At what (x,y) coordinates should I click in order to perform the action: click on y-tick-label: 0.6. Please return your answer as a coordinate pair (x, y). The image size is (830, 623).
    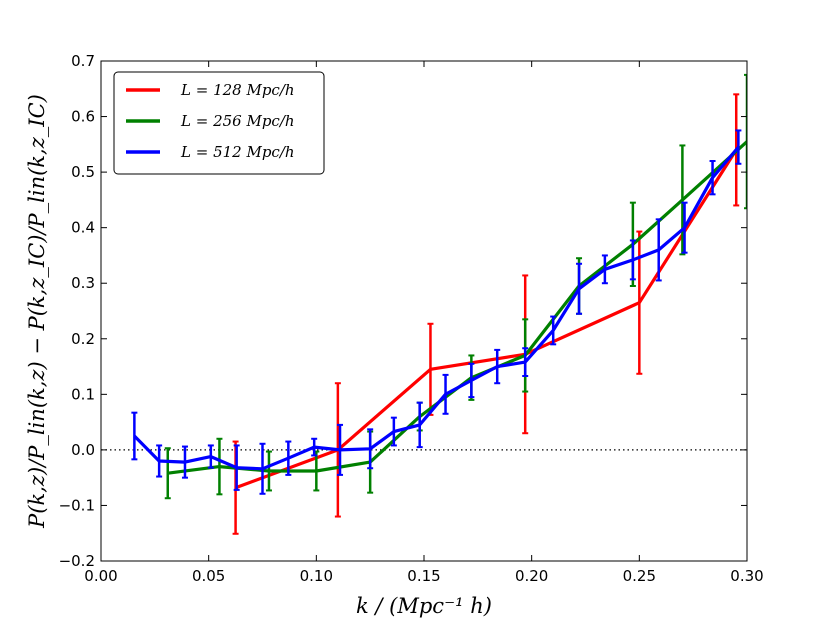
    Looking at the image, I should click on (83, 117).